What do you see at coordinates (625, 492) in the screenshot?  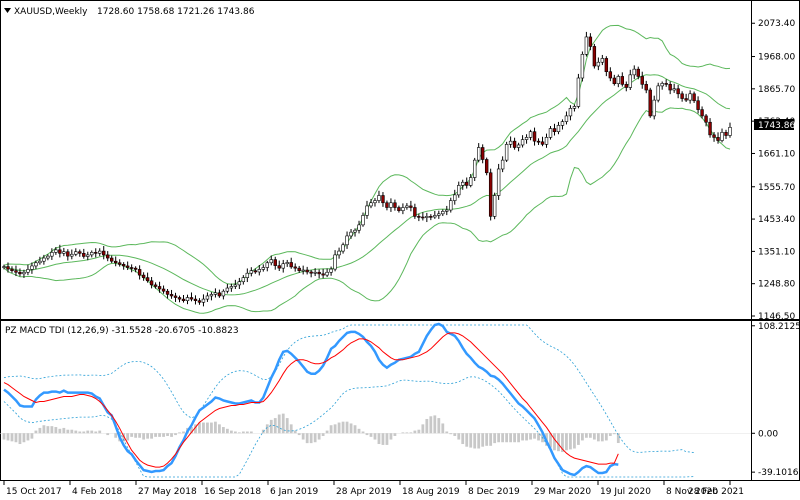 I see `date-tick-label: 19 Jul 2020` at bounding box center [625, 492].